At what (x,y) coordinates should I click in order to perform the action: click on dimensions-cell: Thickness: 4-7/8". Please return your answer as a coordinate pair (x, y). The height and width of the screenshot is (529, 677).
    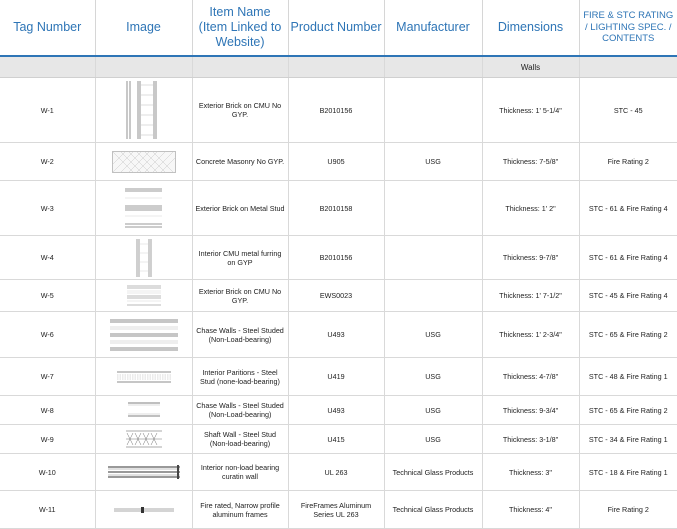
    Looking at the image, I should click on (531, 376).